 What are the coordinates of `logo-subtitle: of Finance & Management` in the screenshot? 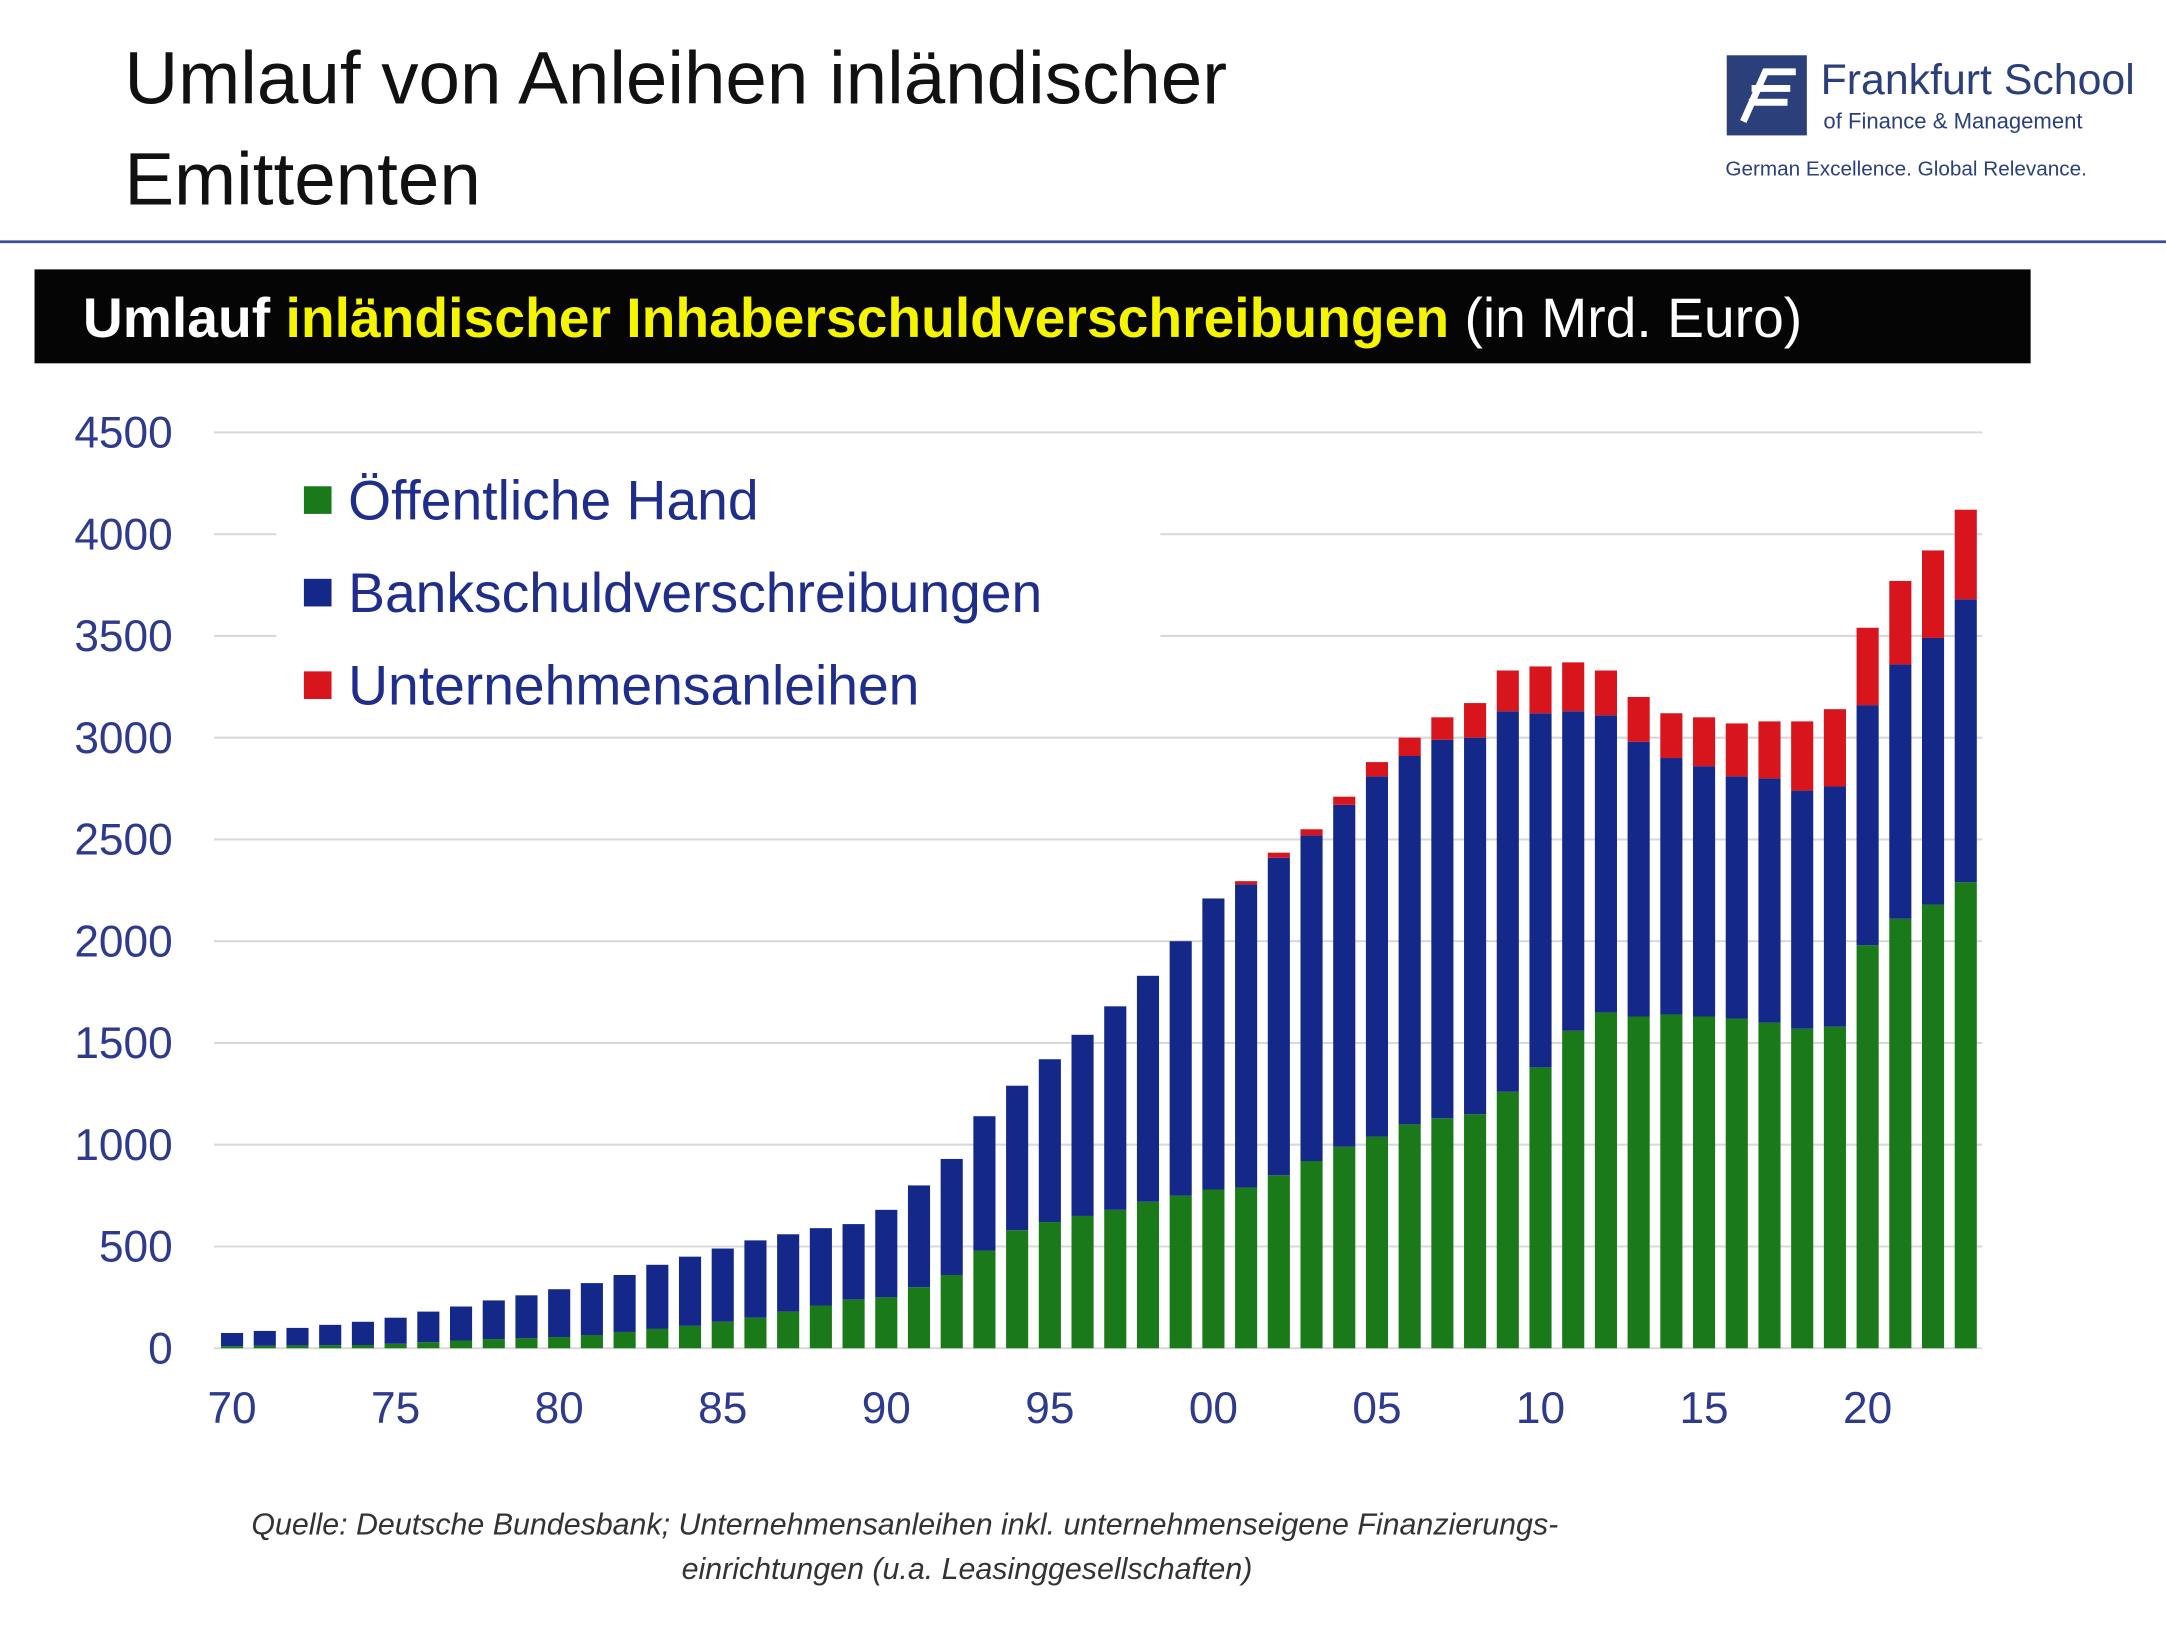 It's located at (1952, 120).